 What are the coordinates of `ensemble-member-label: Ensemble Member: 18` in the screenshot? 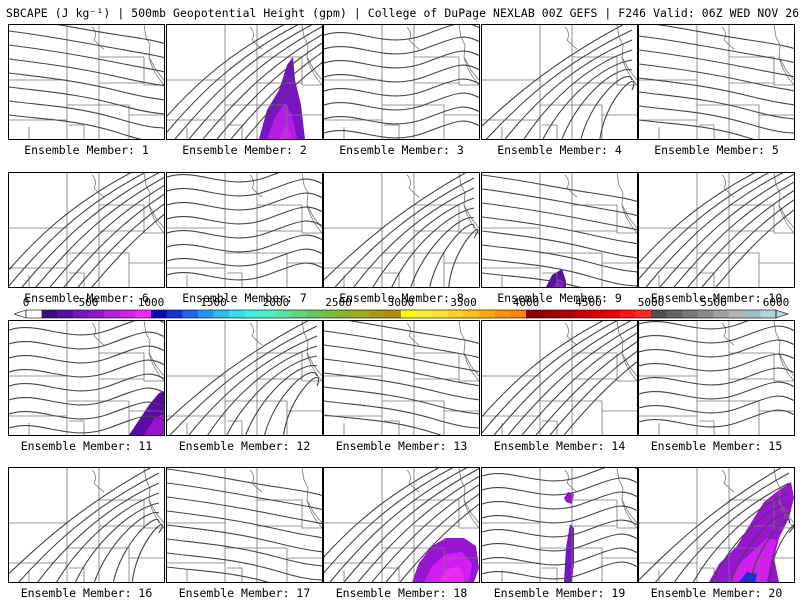 It's located at (401, 593).